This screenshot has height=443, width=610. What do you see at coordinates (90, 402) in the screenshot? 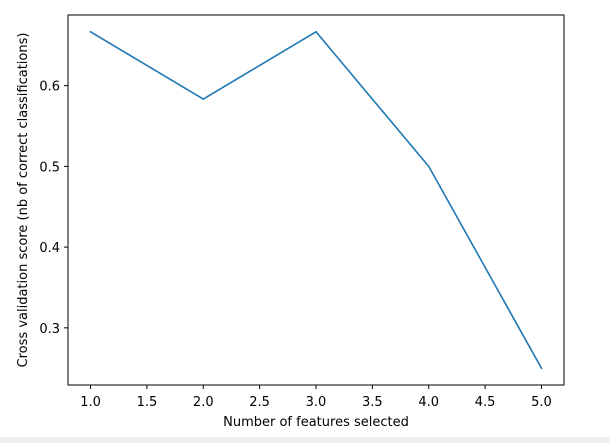
I see `x-tick-label: 1.0` at bounding box center [90, 402].